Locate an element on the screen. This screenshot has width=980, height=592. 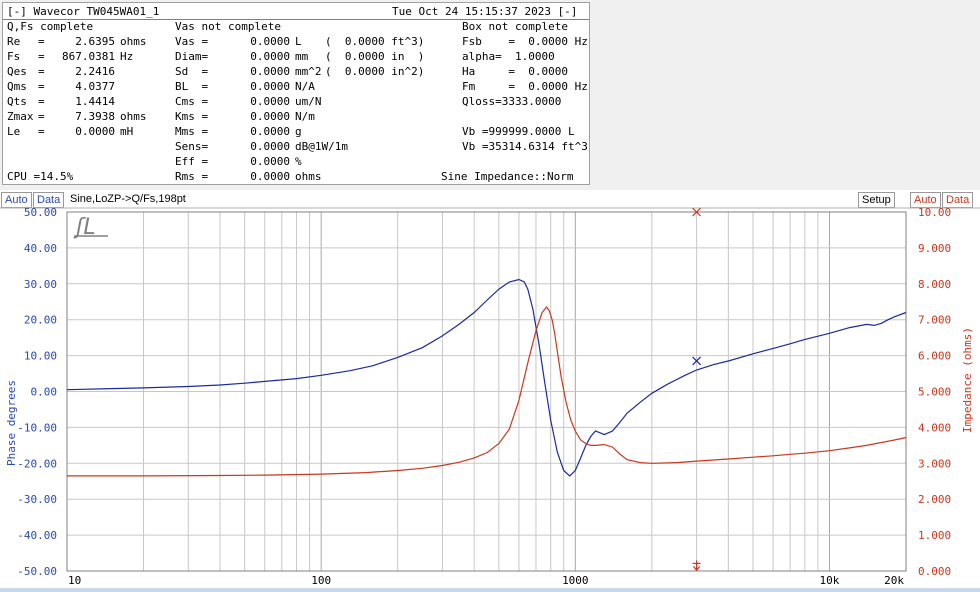
x-tick-label: 10k is located at coordinates (830, 580).